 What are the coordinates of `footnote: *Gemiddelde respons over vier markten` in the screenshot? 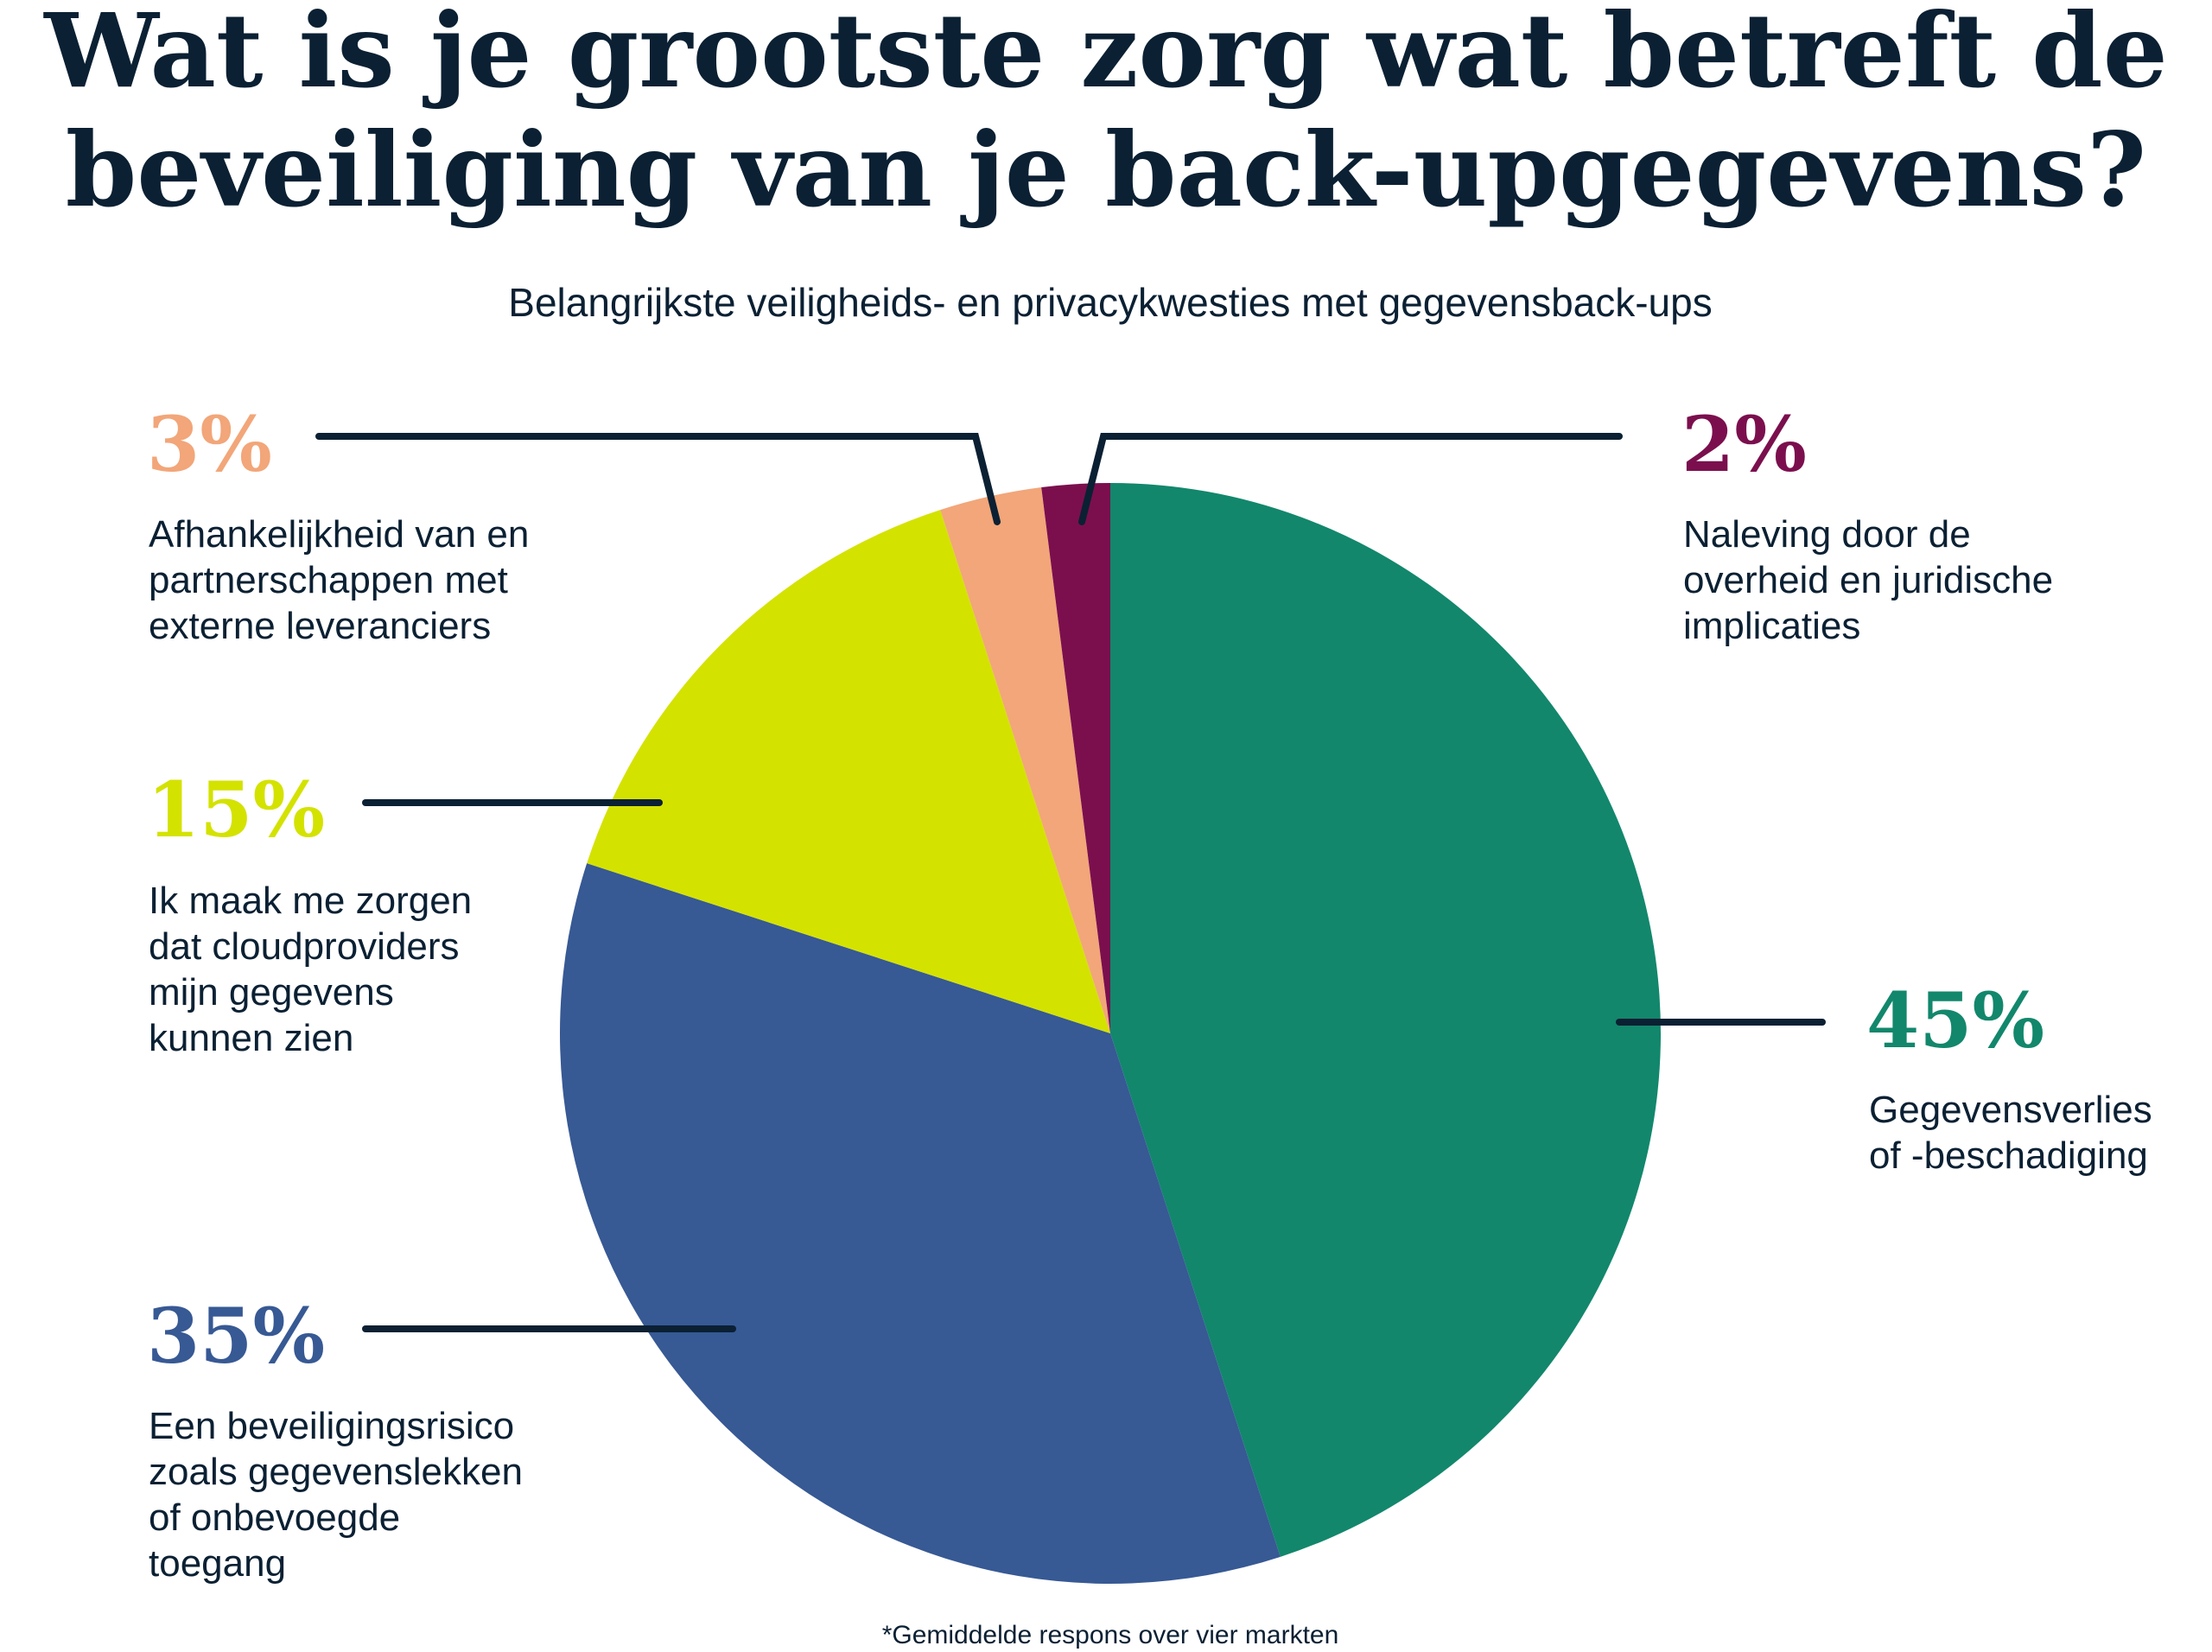 It's located at (1110, 1635).